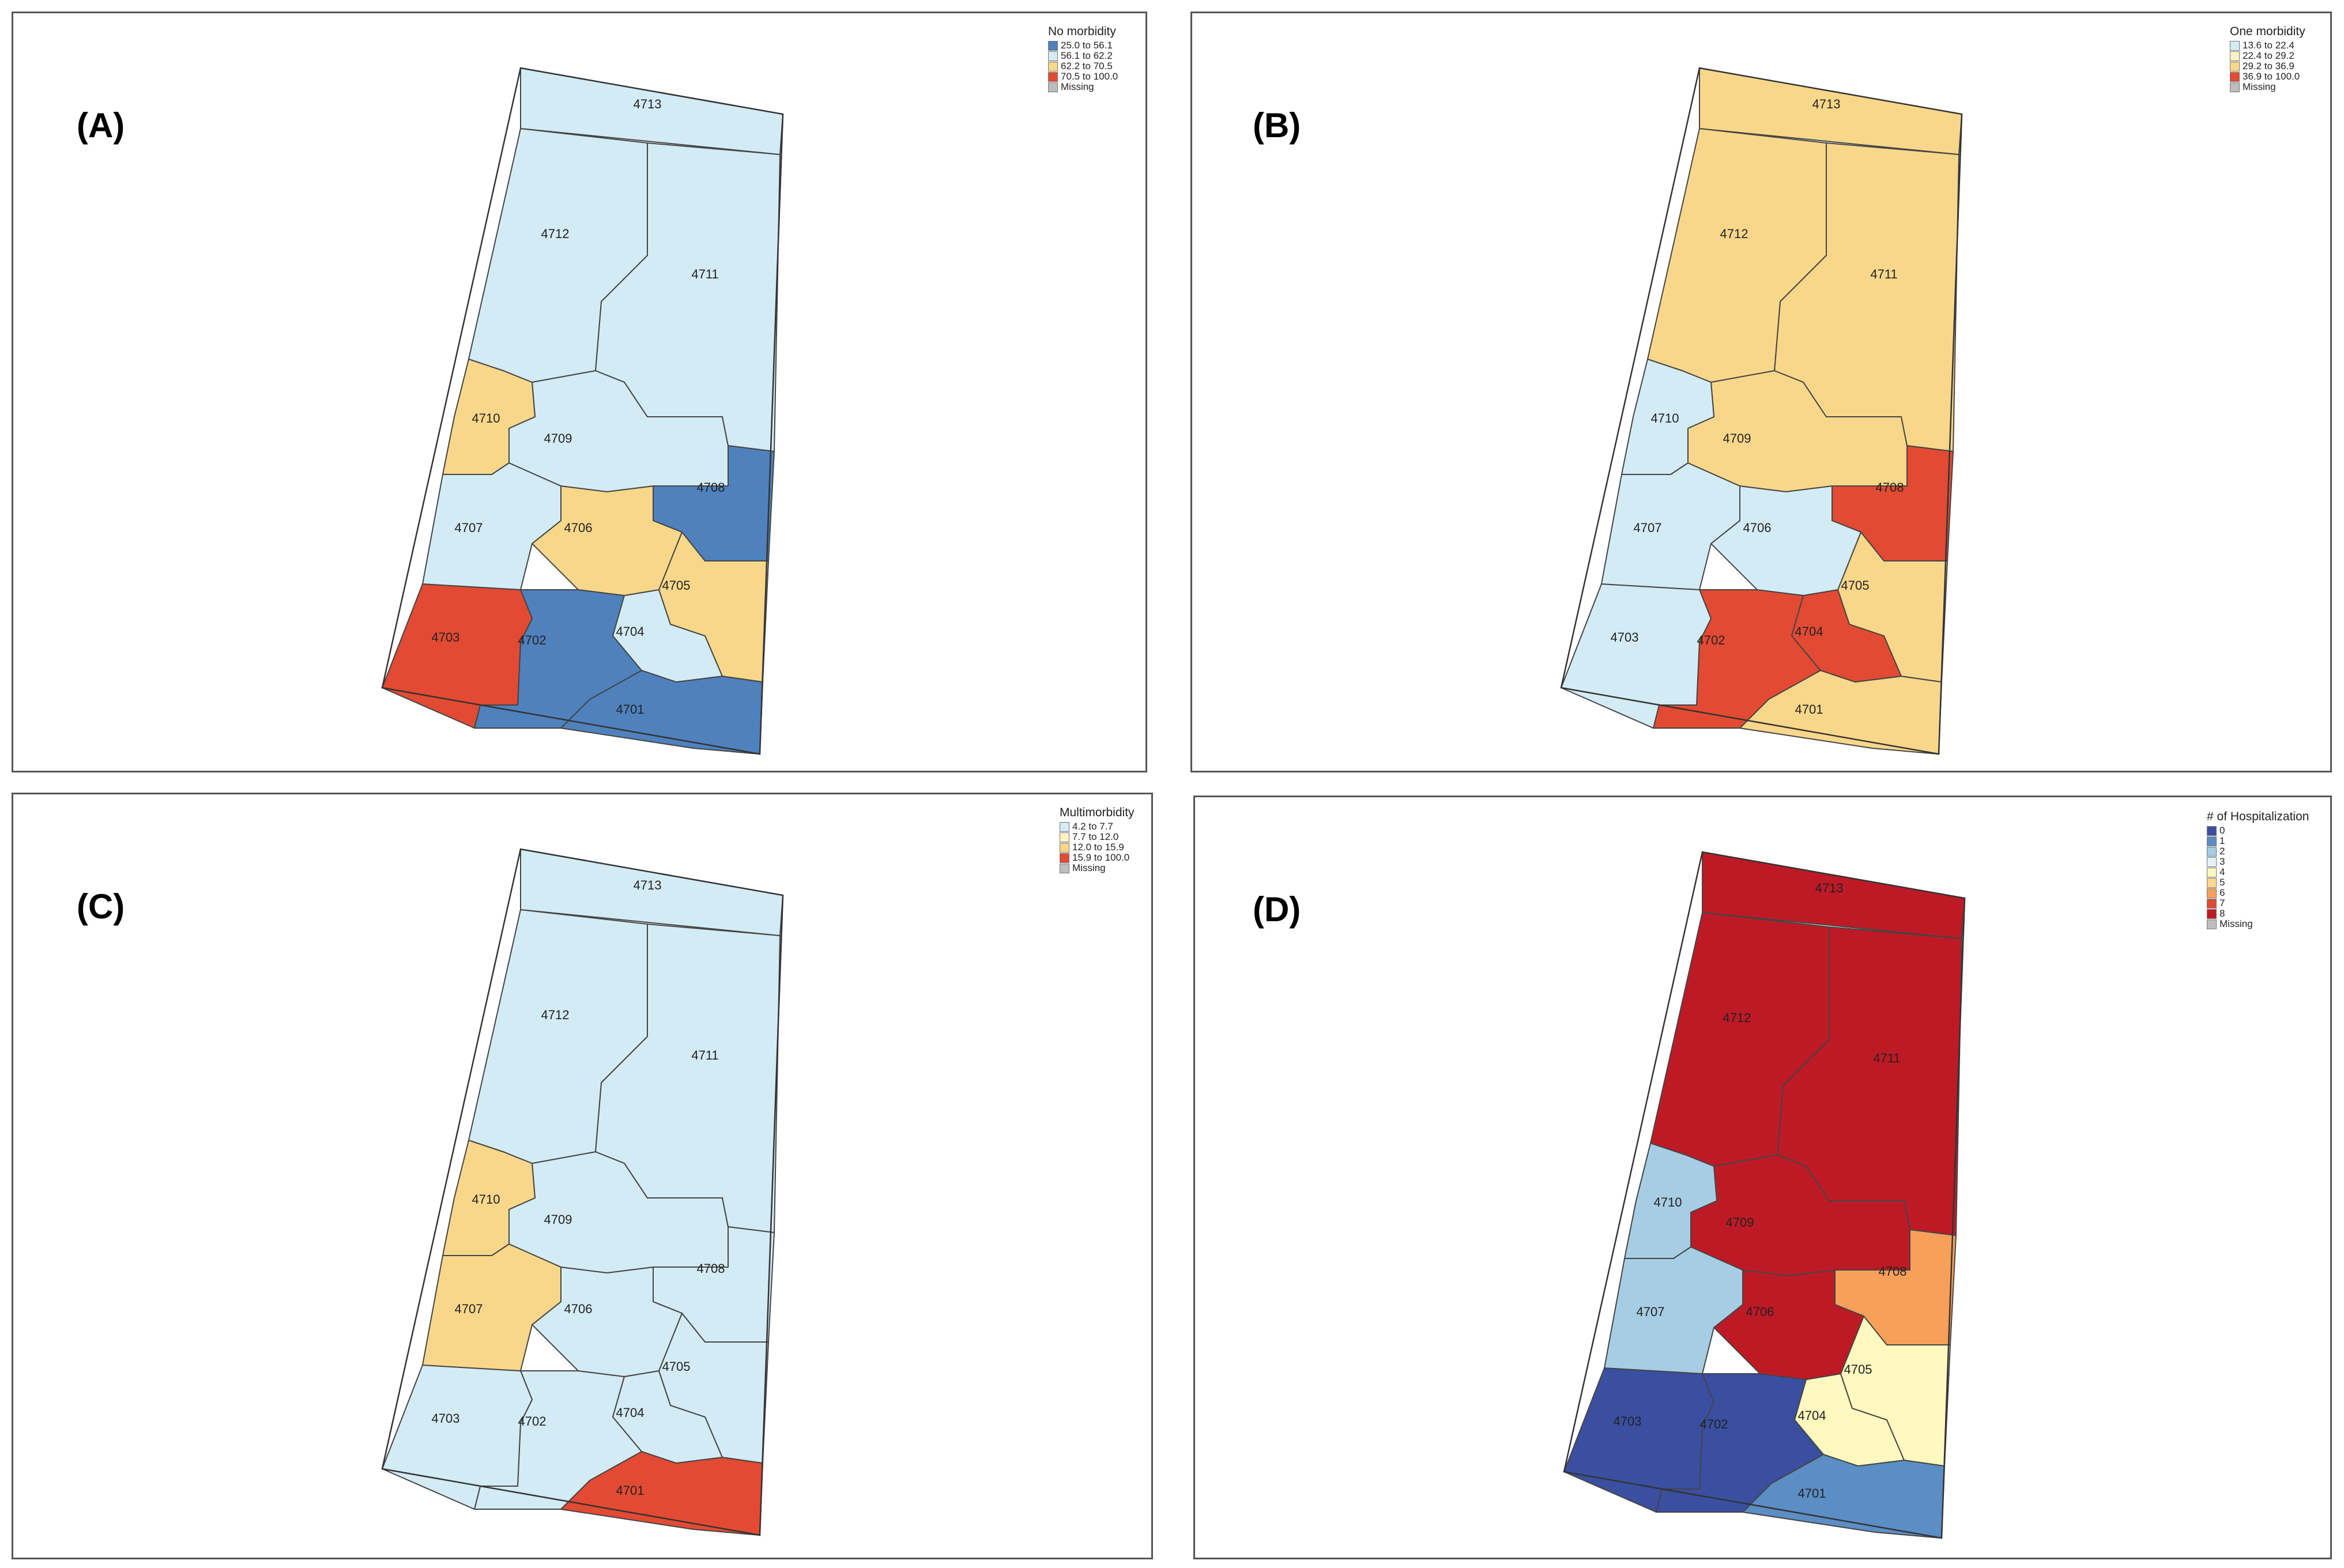 Image resolution: width=2344 pixels, height=1568 pixels. What do you see at coordinates (1277, 909) in the screenshot?
I see `panel-label: (D)` at bounding box center [1277, 909].